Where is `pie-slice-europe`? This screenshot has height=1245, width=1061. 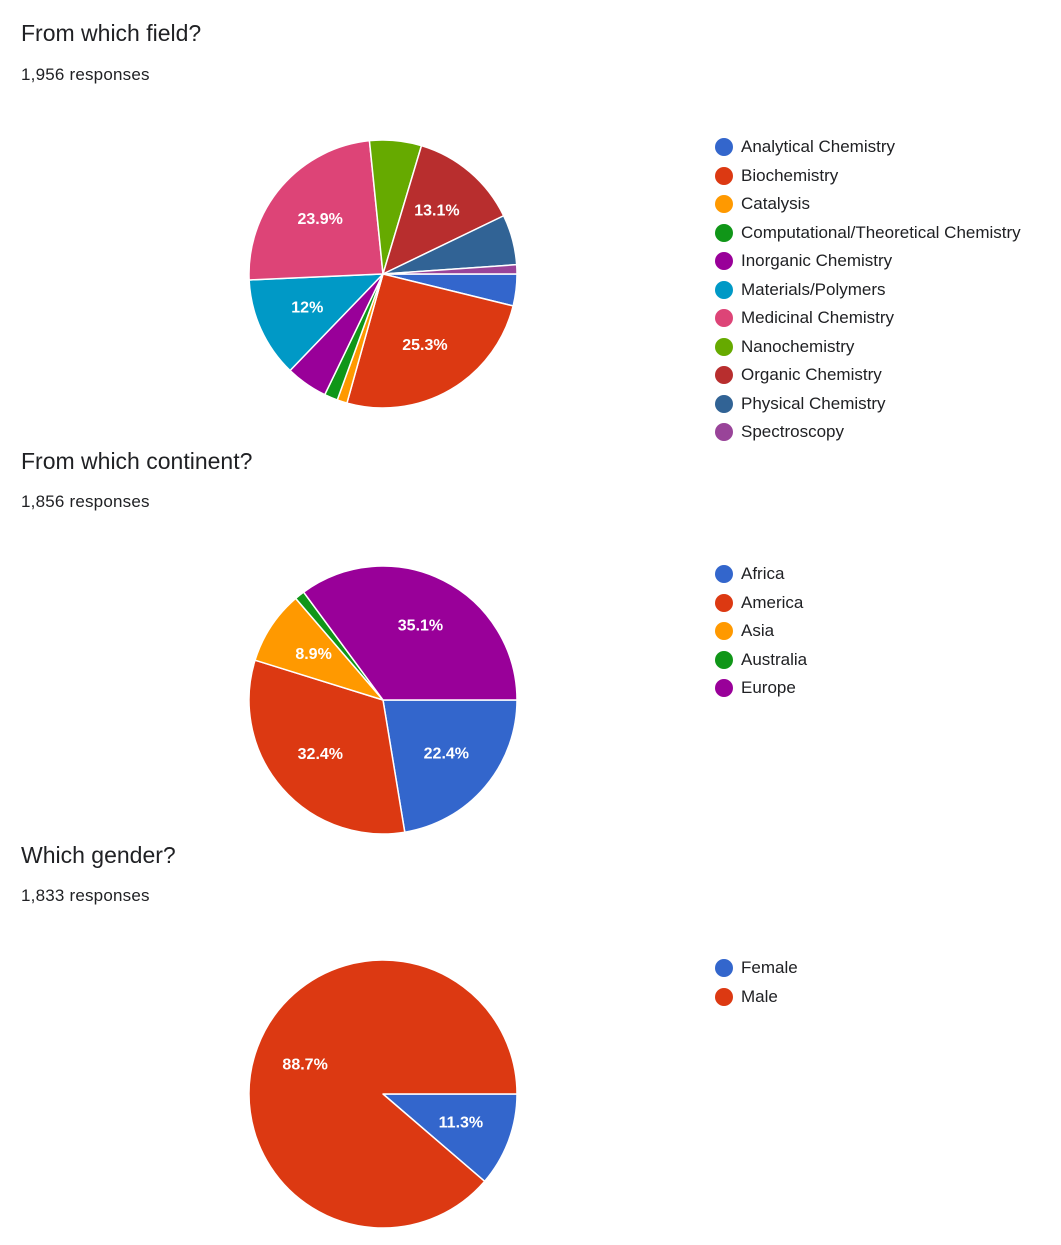
pie-slice-europe is located at coordinates (410, 633).